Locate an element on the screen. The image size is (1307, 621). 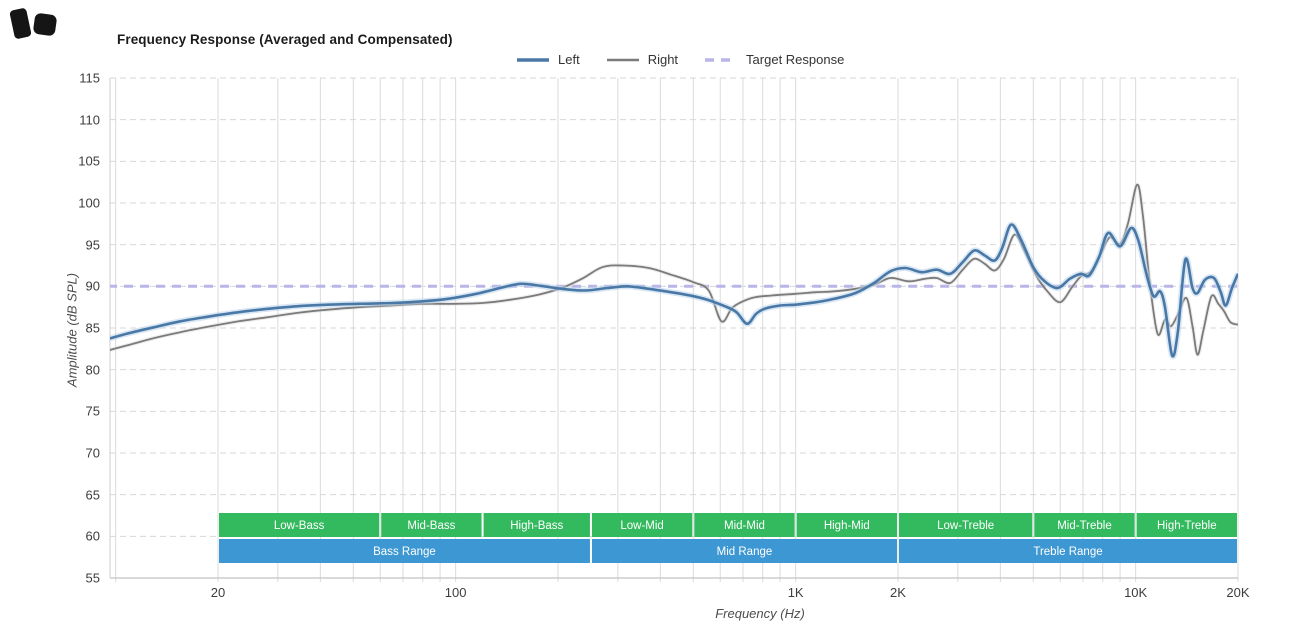
legend: Left Right Target Response is located at coordinates (680, 59).